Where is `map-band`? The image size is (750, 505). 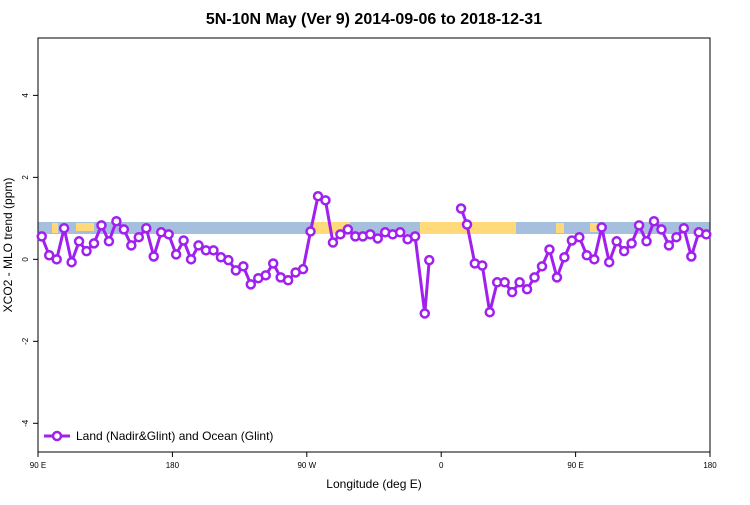 map-band is located at coordinates (374, 228).